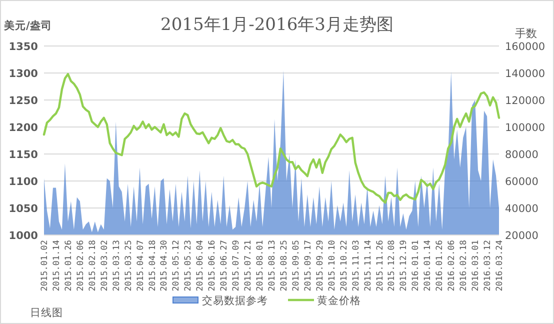  What do you see at coordinates (404, 266) in the screenshot?
I see `x-tick-label: 2015.12.19` at bounding box center [404, 266].